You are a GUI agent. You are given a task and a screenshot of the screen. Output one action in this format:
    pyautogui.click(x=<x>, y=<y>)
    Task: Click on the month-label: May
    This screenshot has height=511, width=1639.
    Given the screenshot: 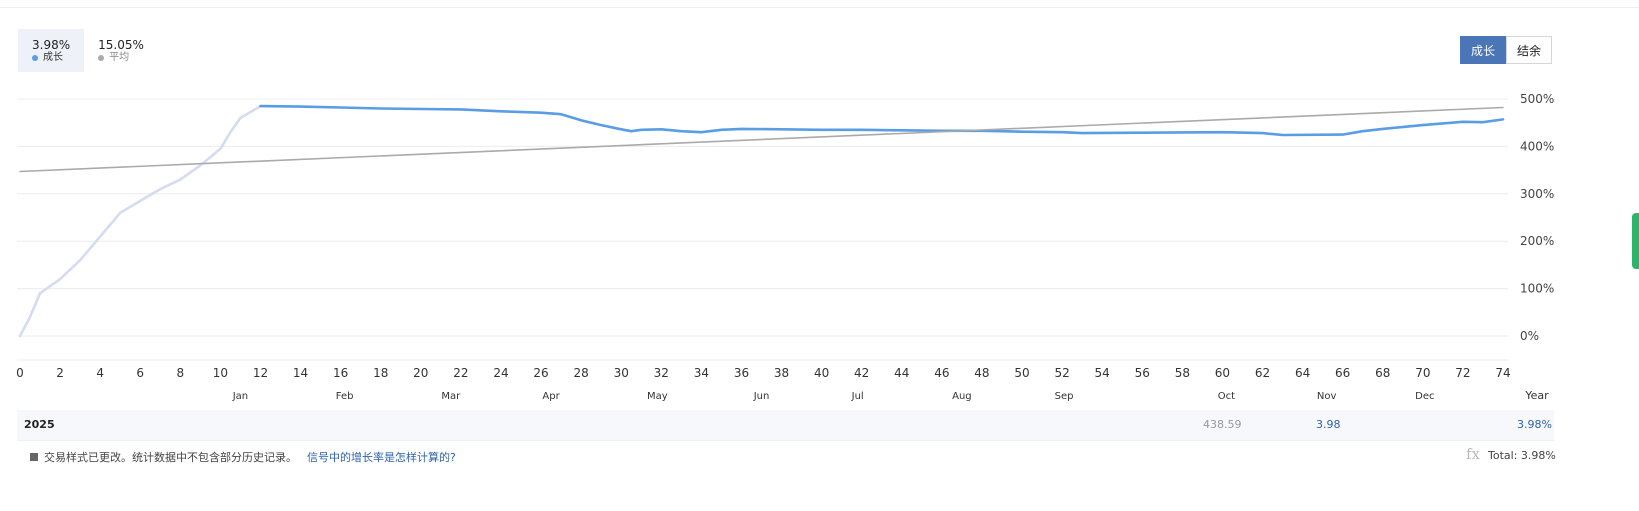 What is the action you would take?
    pyautogui.click(x=657, y=396)
    